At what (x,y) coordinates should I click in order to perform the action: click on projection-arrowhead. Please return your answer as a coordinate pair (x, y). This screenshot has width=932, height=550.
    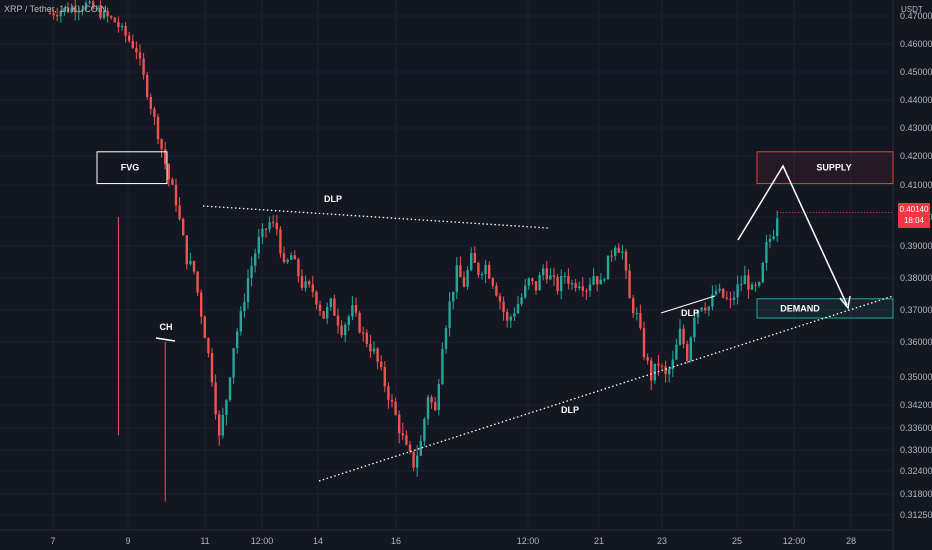
    Looking at the image, I should click on (845, 302).